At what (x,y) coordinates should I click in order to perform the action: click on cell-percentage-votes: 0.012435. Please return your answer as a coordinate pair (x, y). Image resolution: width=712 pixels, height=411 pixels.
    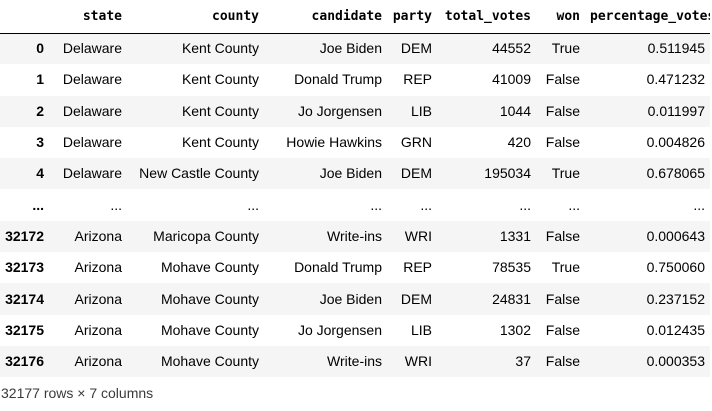
    Looking at the image, I should click on (675, 329).